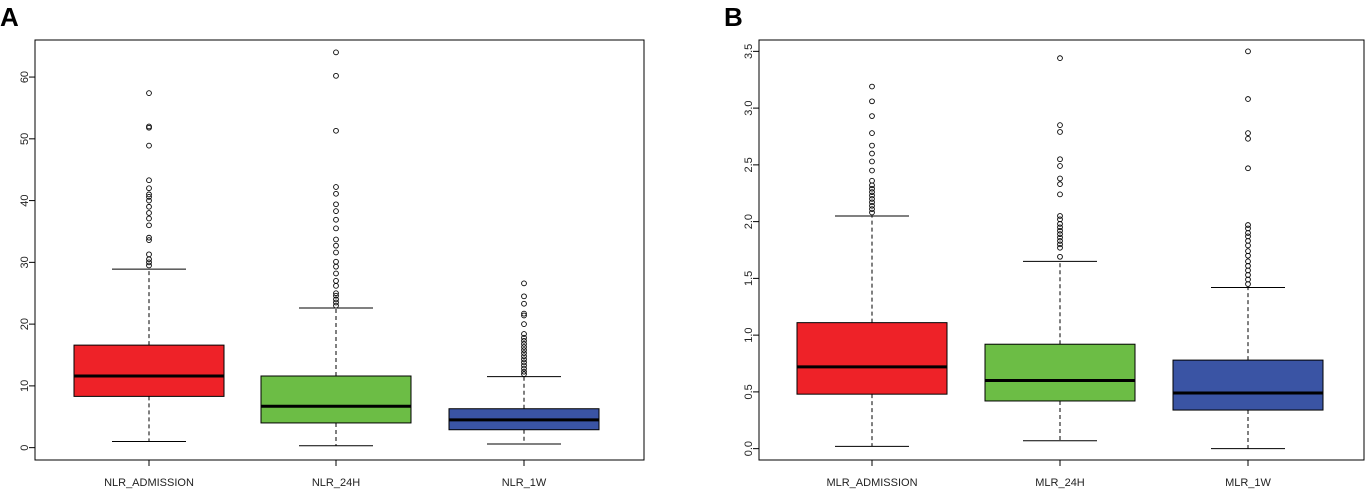  What do you see at coordinates (749, 164) in the screenshot?
I see `y-tick-label: 2.5` at bounding box center [749, 164].